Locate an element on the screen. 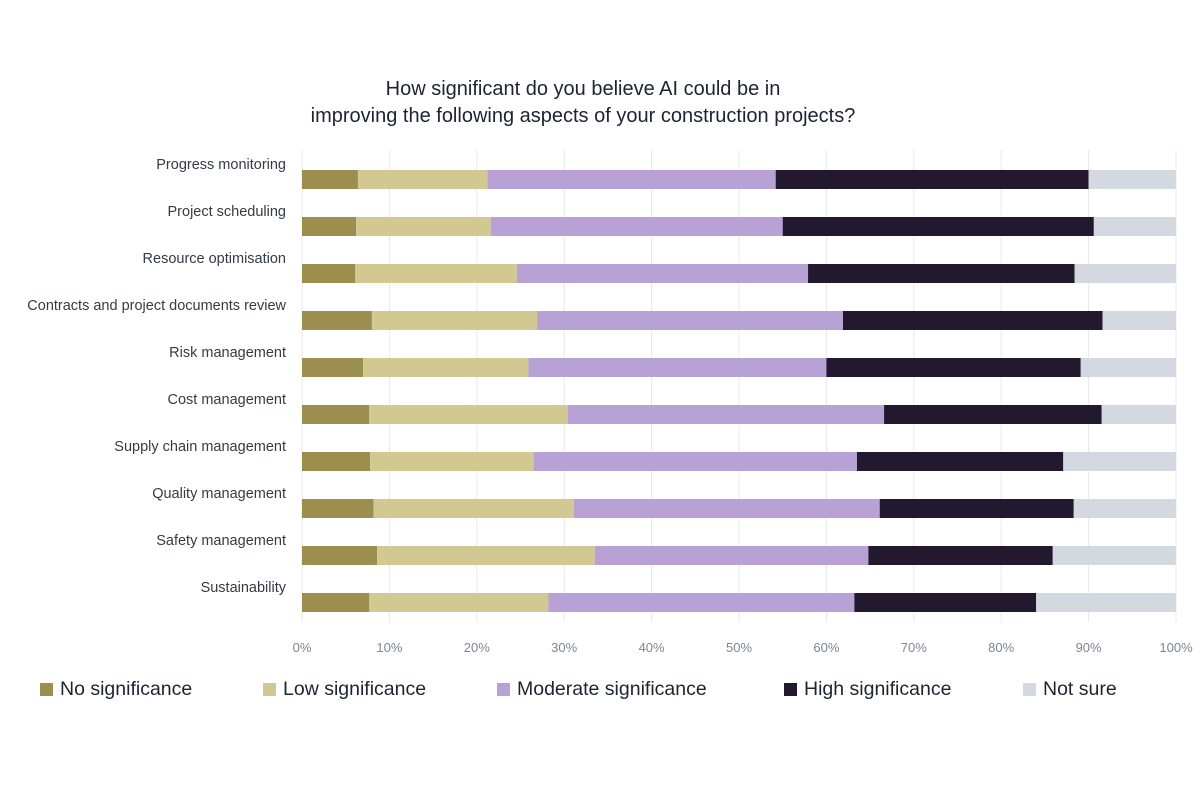 This screenshot has width=1200, height=800. x-tick-label: 70% is located at coordinates (914, 647).